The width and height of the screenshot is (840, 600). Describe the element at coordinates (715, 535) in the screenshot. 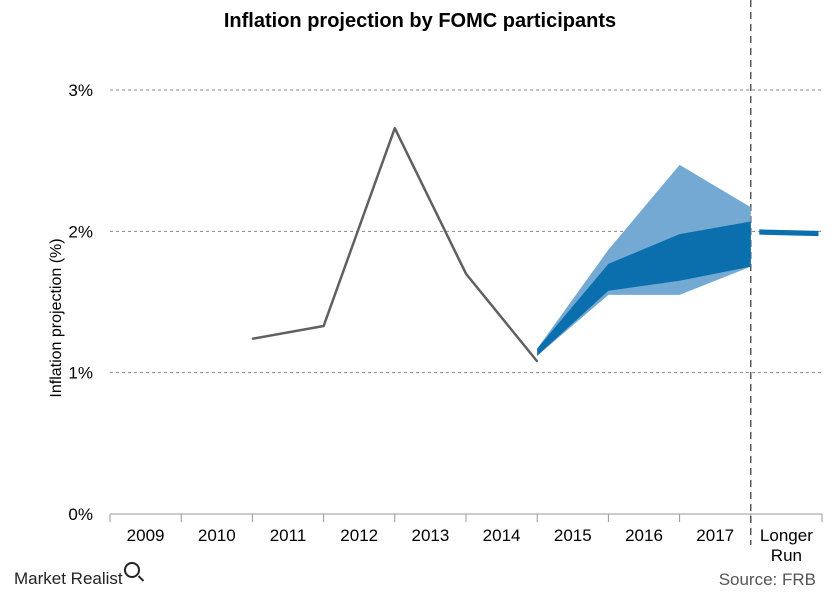

I see `x-tick-label: 2017` at that location.